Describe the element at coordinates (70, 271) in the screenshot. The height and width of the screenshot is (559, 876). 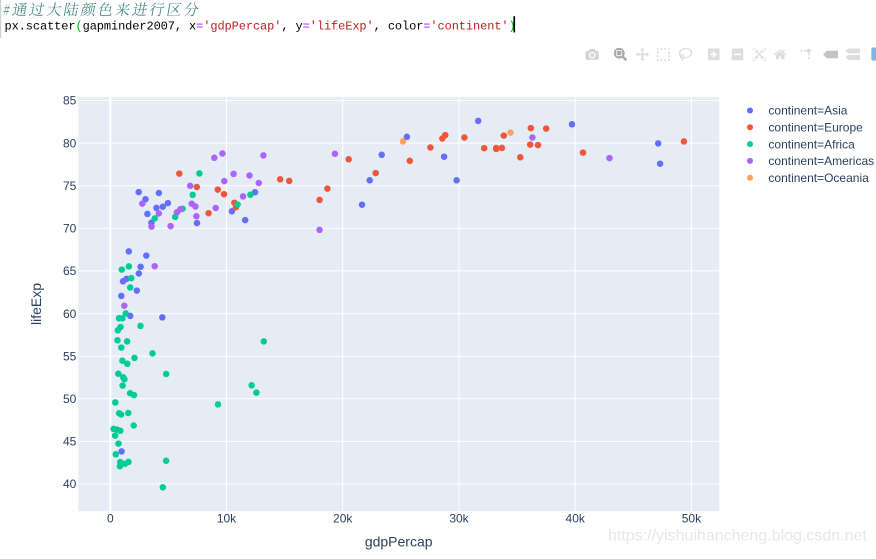
I see `svg-text: 65` at that location.